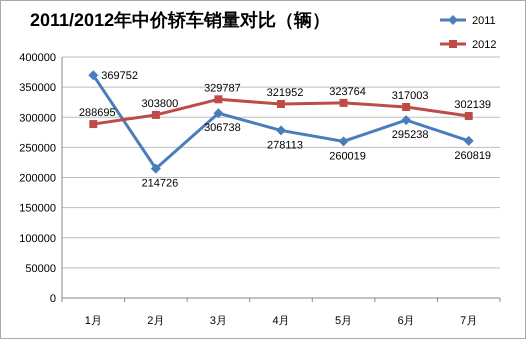 The image size is (526, 339). Describe the element at coordinates (37, 58) in the screenshot. I see `y-tick-label: 400000` at that location.